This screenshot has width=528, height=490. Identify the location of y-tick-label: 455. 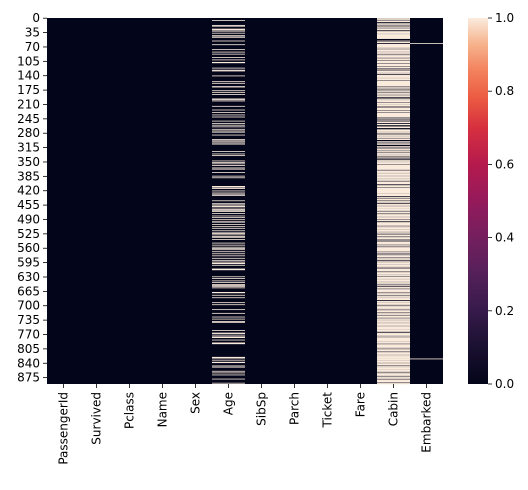
(28, 205).